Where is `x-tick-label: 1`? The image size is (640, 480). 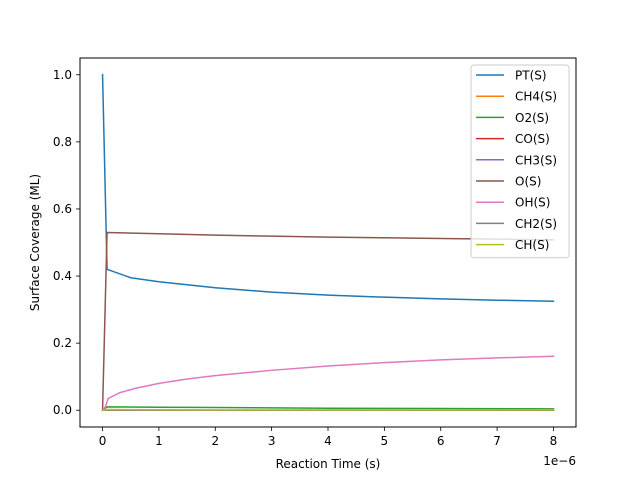
x-tick-label: 1 is located at coordinates (159, 441).